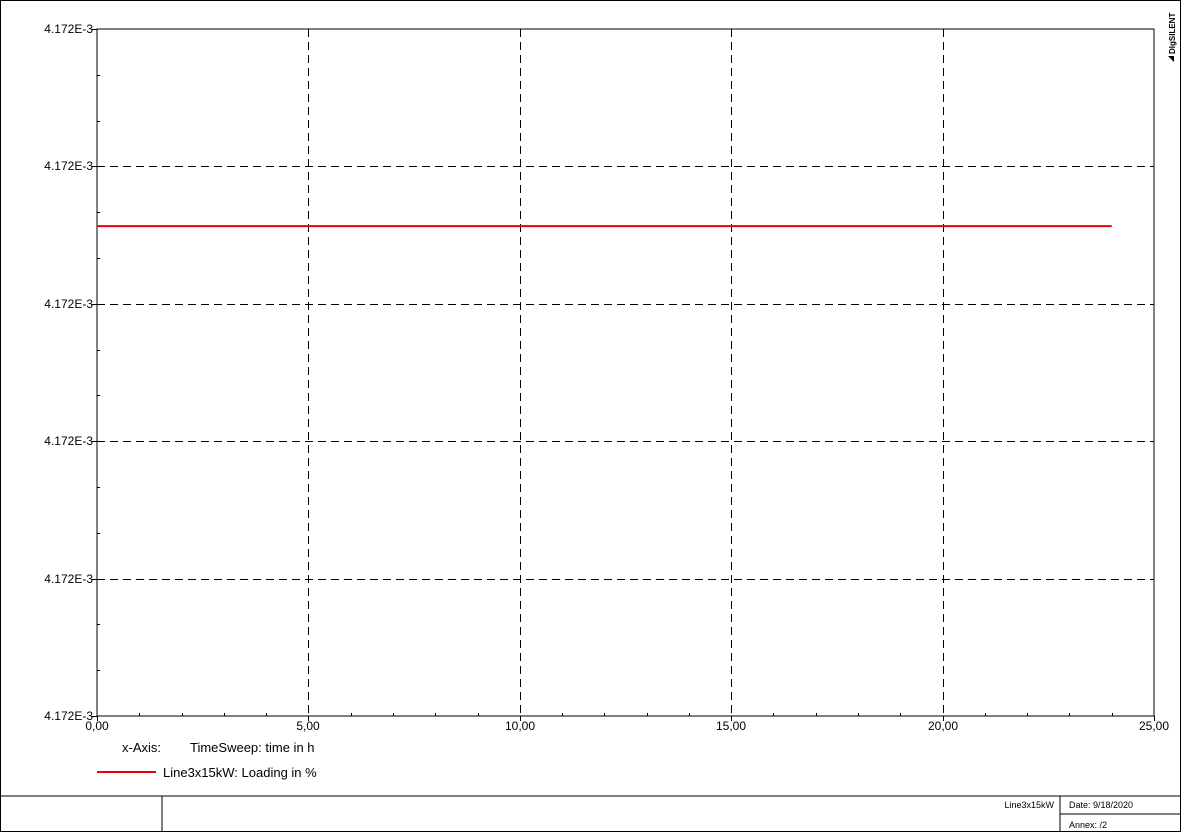 The height and width of the screenshot is (832, 1181). Describe the element at coordinates (1171, 59) in the screenshot. I see `brand-triangle-icon` at that location.